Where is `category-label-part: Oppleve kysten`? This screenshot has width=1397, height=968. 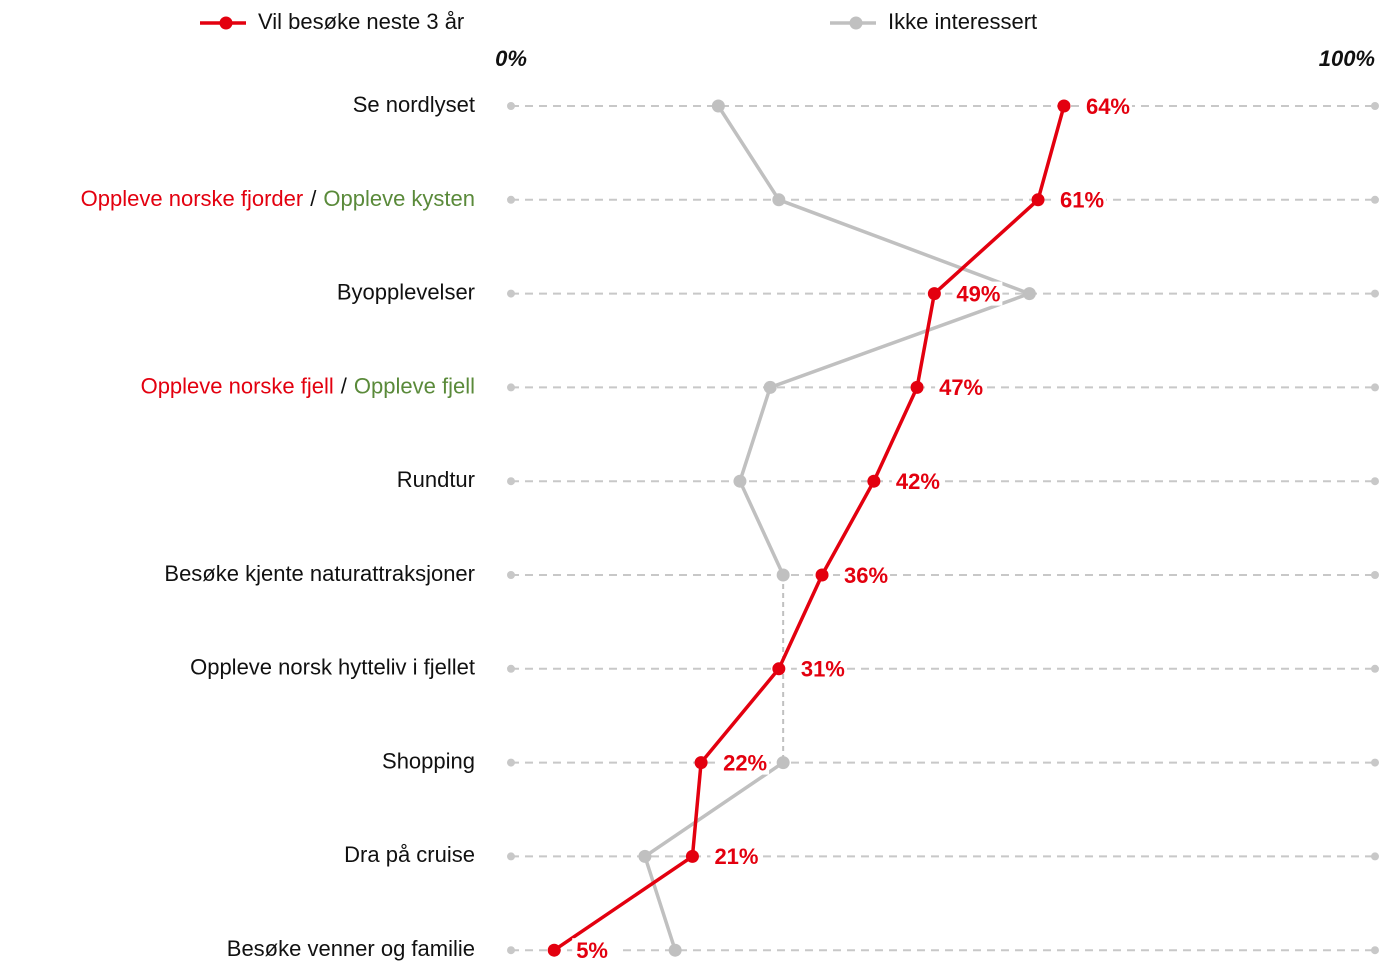 category-label-part: Oppleve kysten is located at coordinates (399, 198).